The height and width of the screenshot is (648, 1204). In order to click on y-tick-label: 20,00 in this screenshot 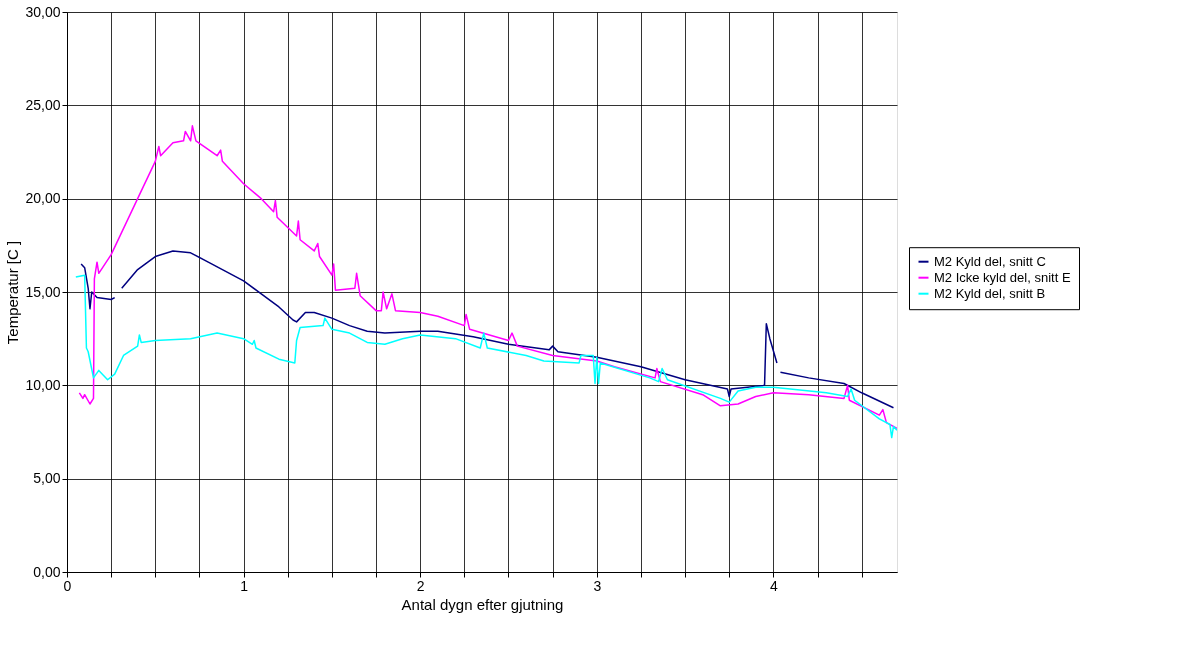, I will do `click(43, 198)`.